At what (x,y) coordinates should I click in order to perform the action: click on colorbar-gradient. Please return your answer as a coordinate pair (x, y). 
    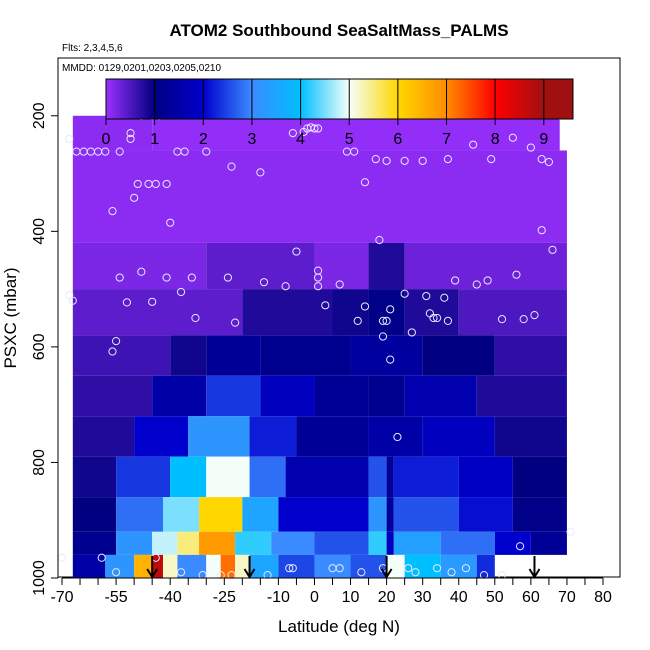
    Looking at the image, I should click on (339, 99).